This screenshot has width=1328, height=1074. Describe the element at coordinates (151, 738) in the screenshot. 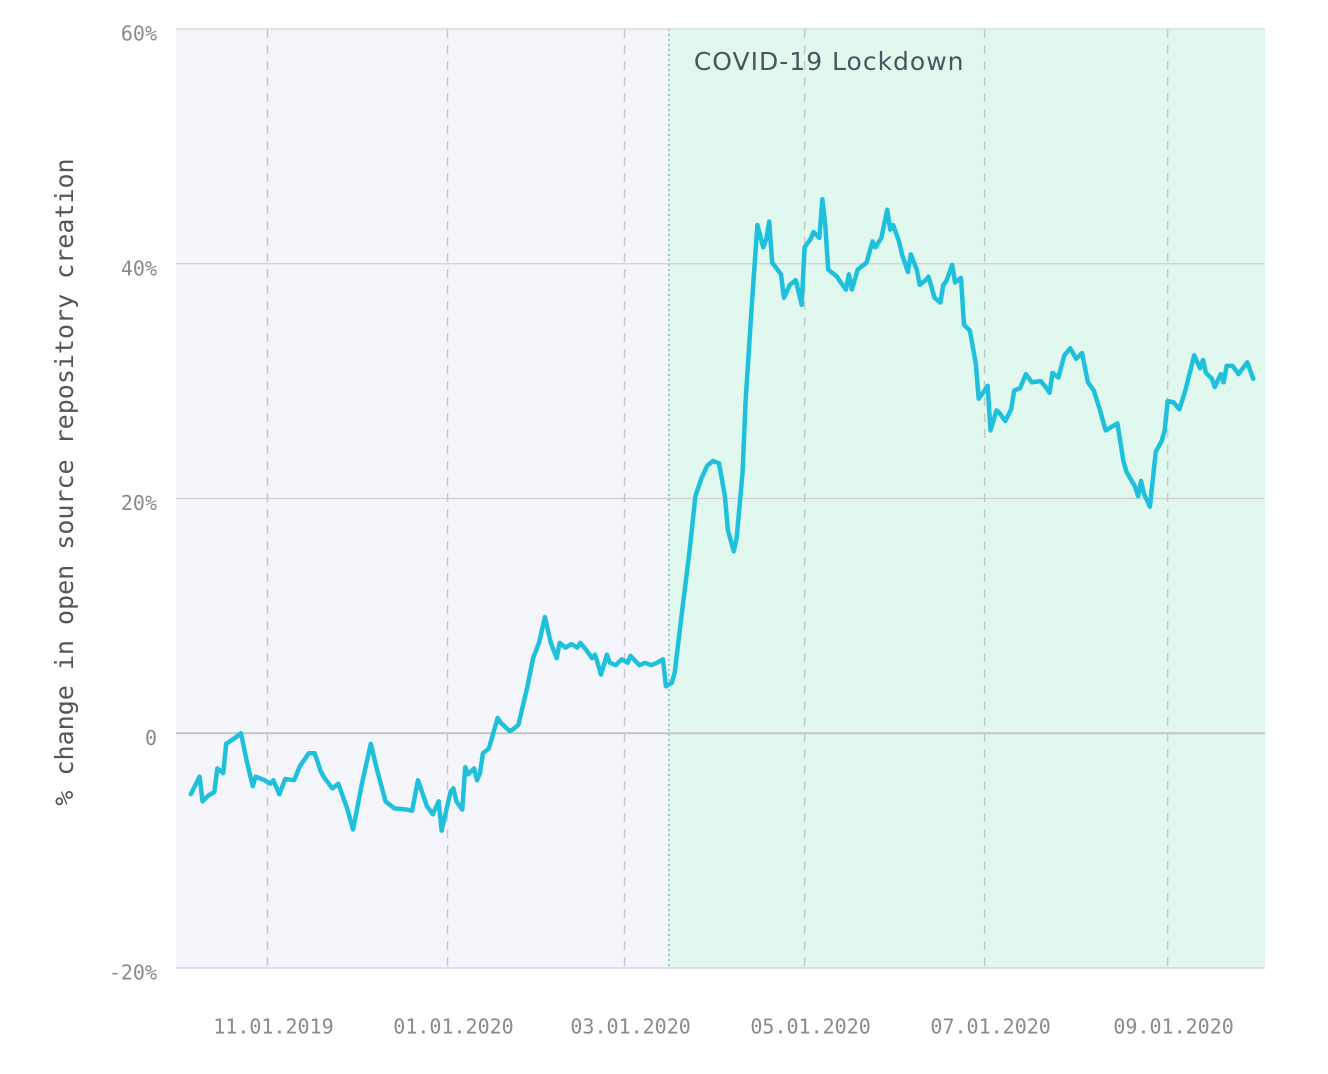

I see `y-tick-label: 0` at that location.